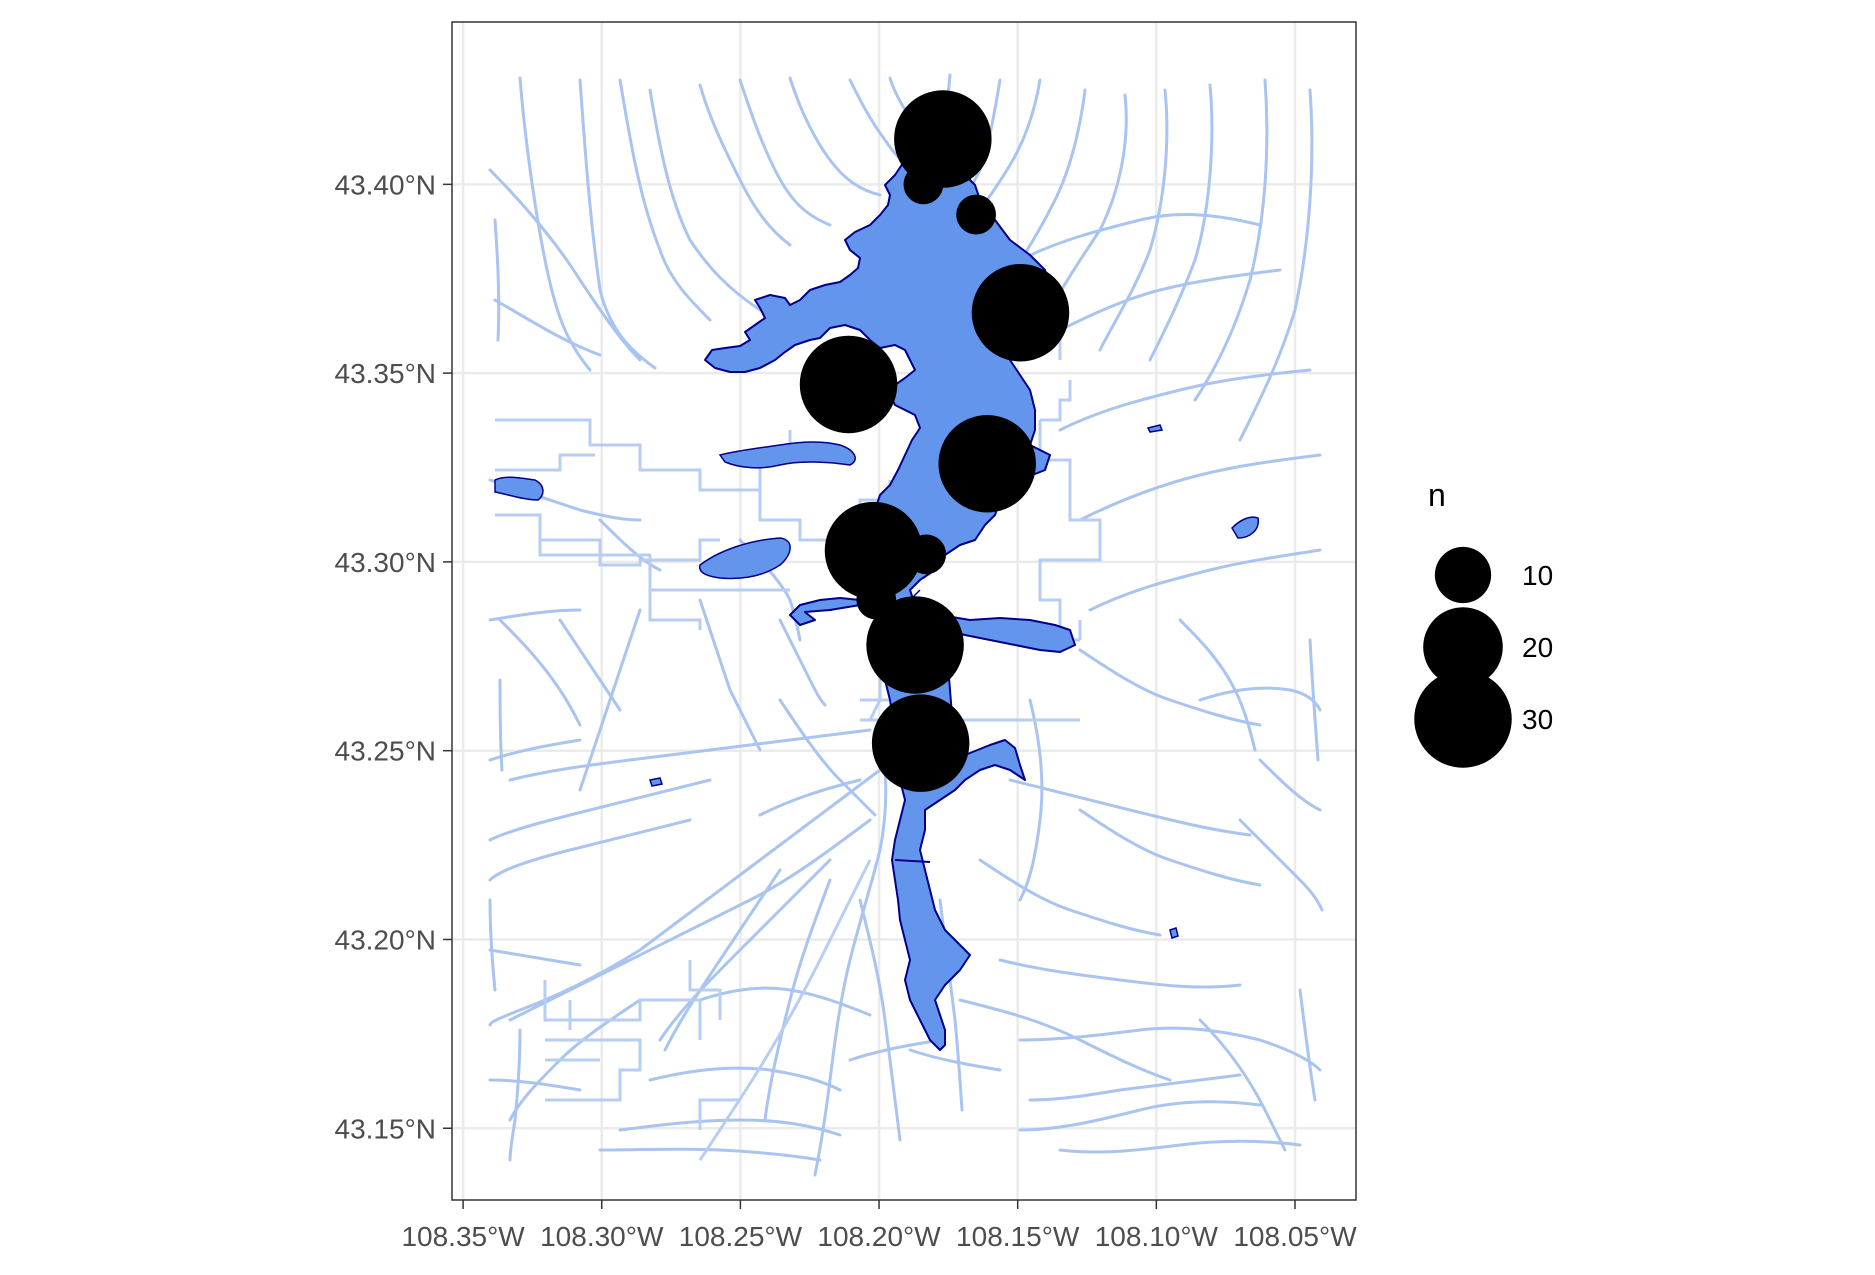 The height and width of the screenshot is (1275, 1875). I want to click on legend-key-label: 20, so click(1537, 647).